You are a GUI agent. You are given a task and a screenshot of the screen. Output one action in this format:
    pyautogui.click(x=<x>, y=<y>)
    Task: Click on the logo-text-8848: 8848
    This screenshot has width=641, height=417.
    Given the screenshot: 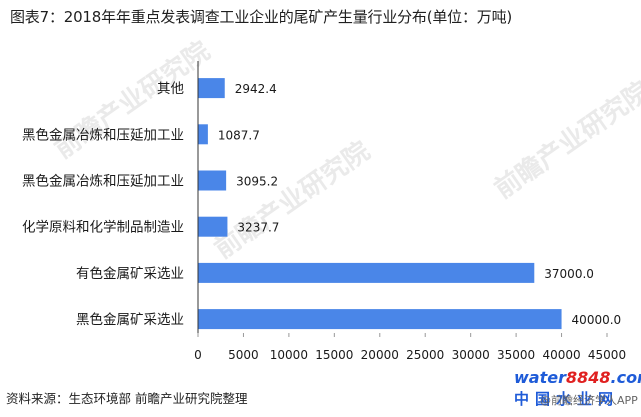 What is the action you would take?
    pyautogui.click(x=588, y=377)
    